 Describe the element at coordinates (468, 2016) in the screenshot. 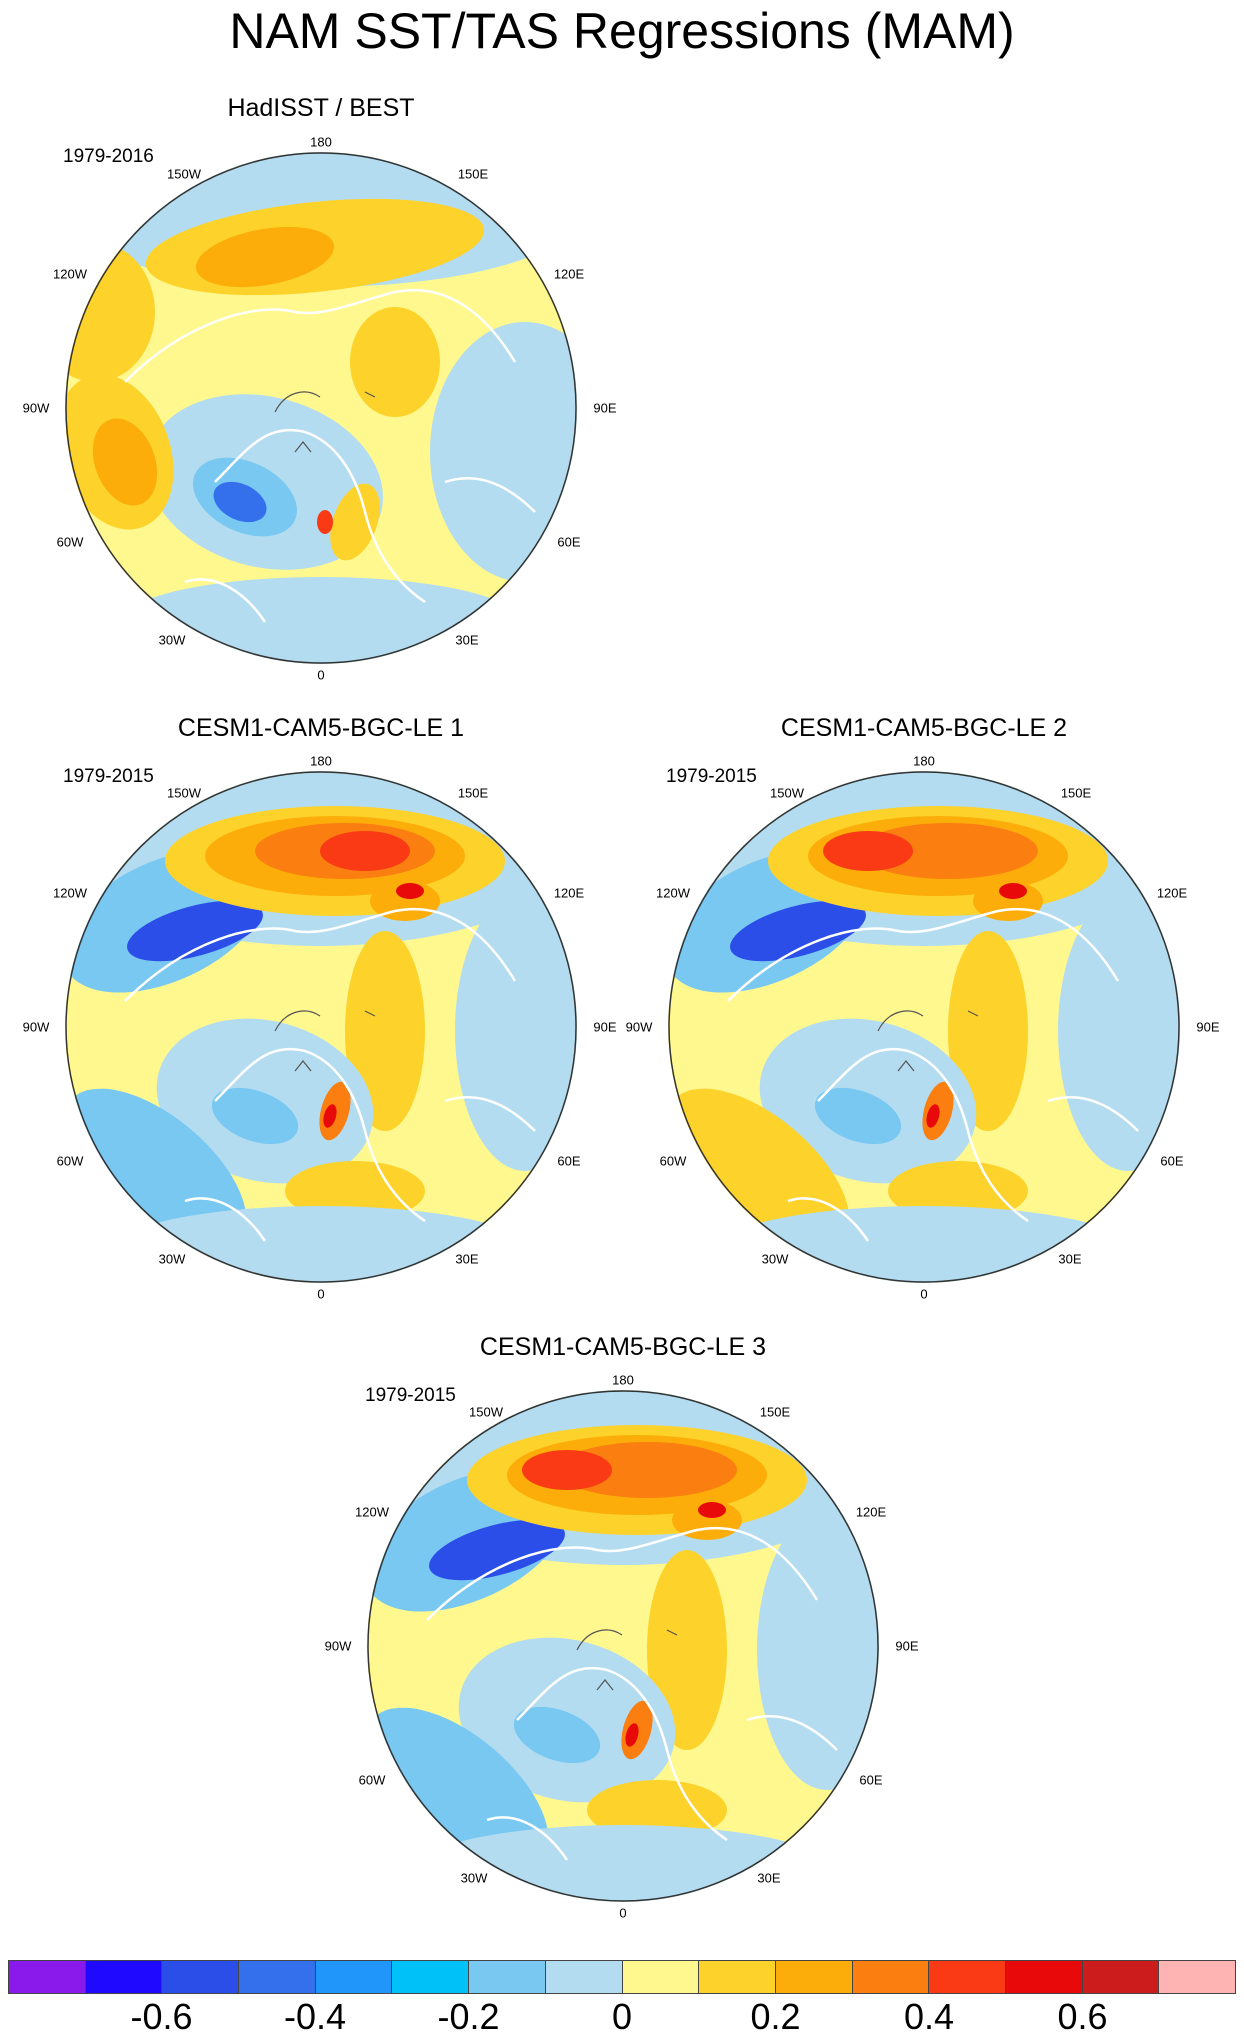

I see `colorbar-tick-label: -0.2` at that location.